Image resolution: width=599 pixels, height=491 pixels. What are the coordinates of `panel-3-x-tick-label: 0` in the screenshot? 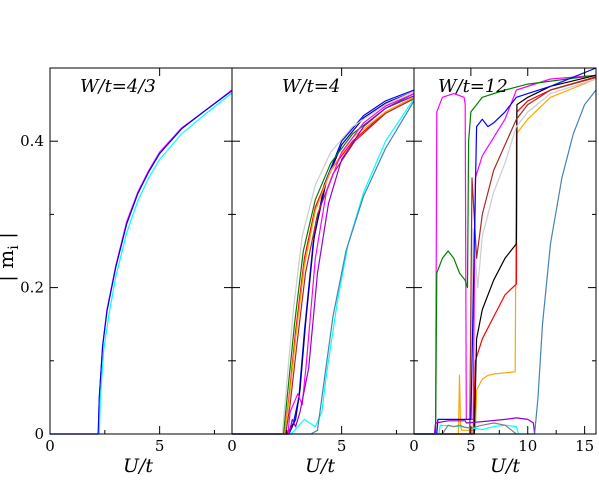 It's located at (414, 446).